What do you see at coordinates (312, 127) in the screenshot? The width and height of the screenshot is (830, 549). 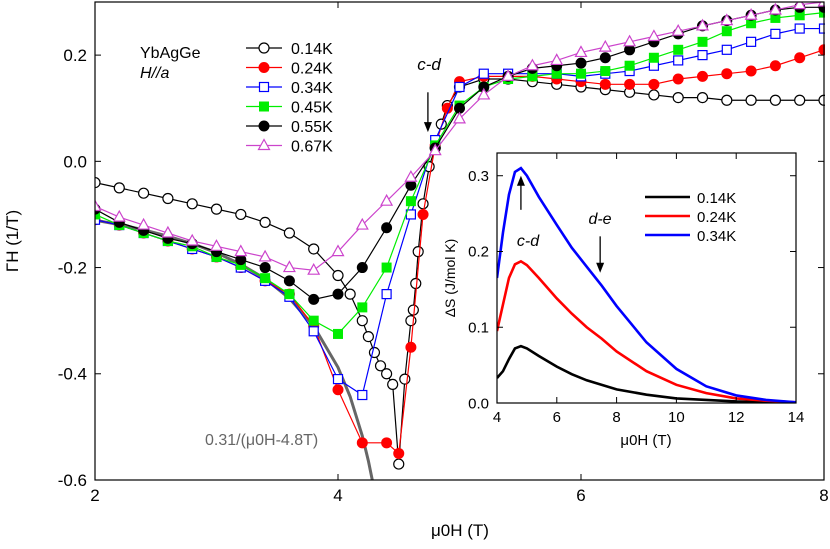 I see `legend-label-0-55k: 0.55K` at bounding box center [312, 127].